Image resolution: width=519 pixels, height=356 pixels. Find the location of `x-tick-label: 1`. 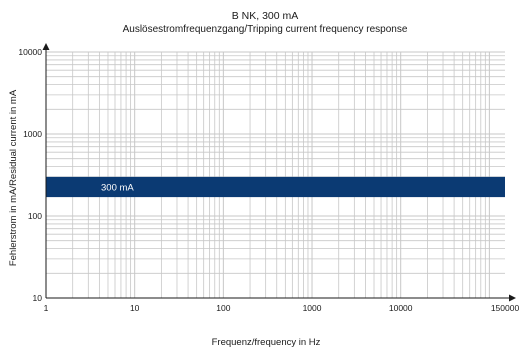

x-tick-label: 1 is located at coordinates (46, 308).